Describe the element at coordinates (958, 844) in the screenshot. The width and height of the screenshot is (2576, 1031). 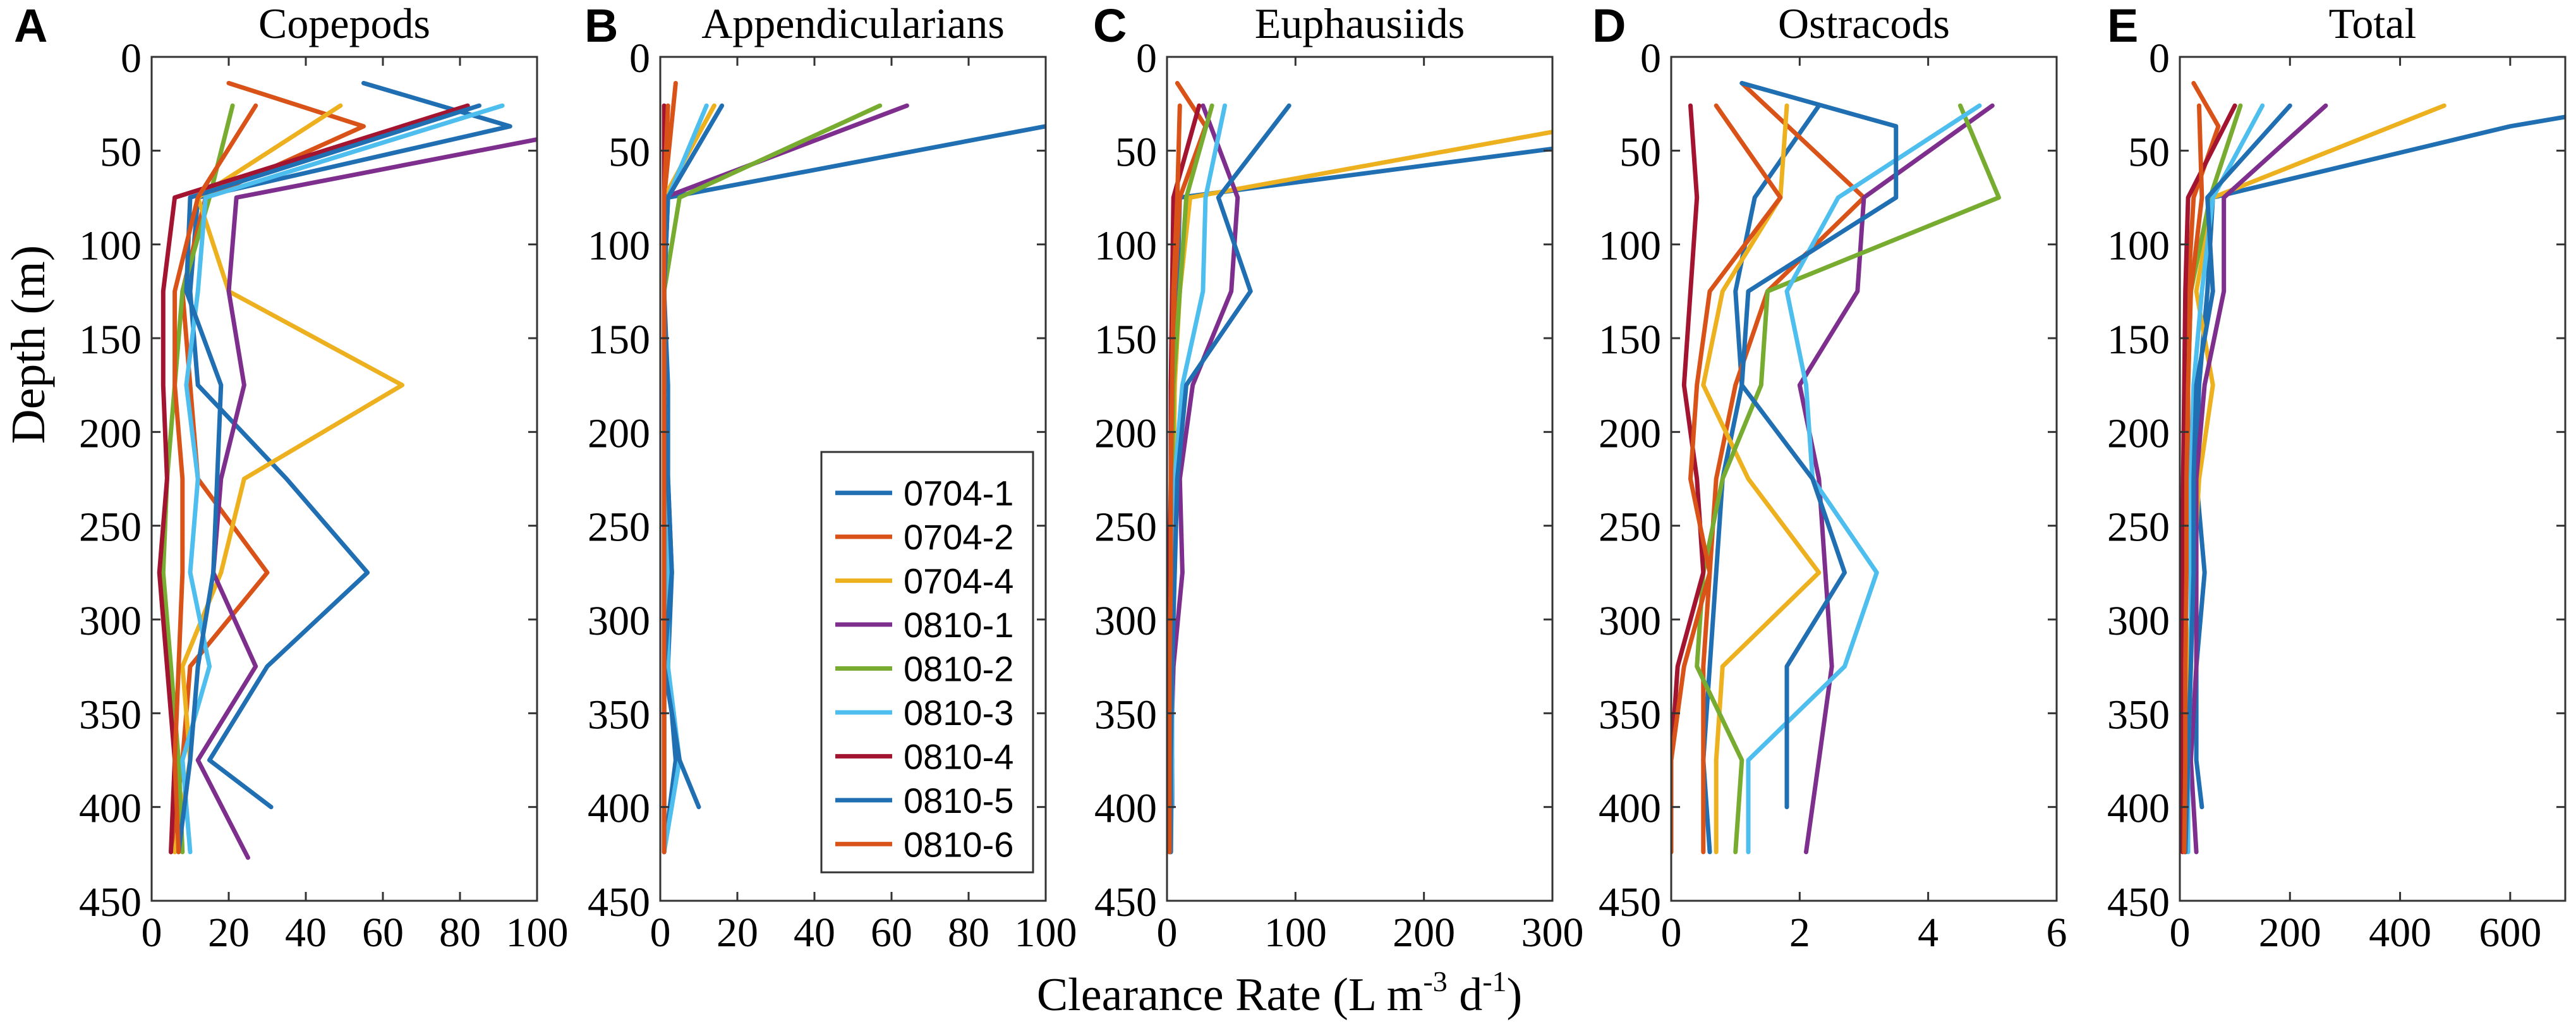
I see `legend-label: 0810-6` at that location.